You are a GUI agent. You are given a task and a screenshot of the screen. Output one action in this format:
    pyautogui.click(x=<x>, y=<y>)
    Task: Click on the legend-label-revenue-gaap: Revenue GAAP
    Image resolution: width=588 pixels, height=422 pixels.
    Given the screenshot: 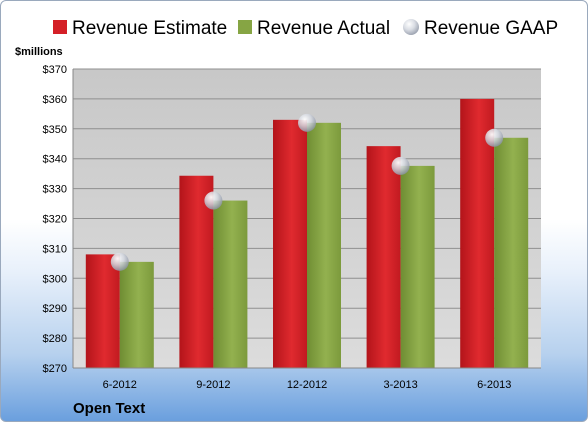 What is the action you would take?
    pyautogui.click(x=491, y=28)
    